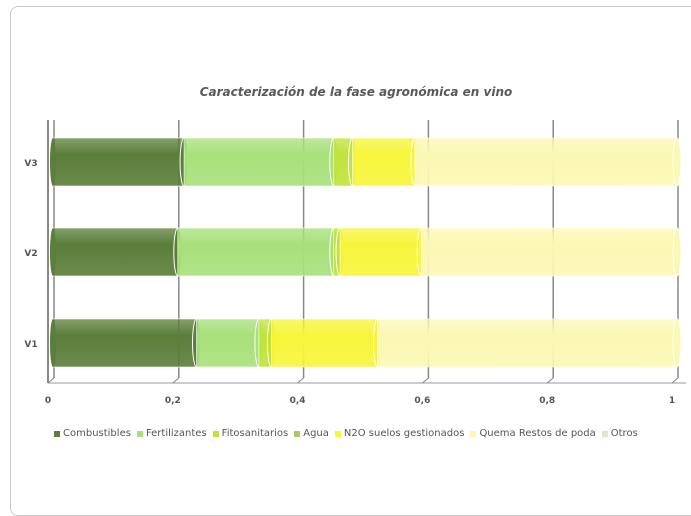  I want to click on x-tick-label: 1, so click(672, 401).